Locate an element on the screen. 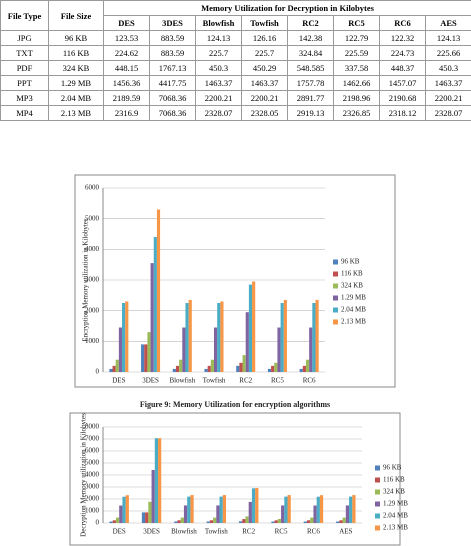  legend-label: 96 KB is located at coordinates (350, 262).